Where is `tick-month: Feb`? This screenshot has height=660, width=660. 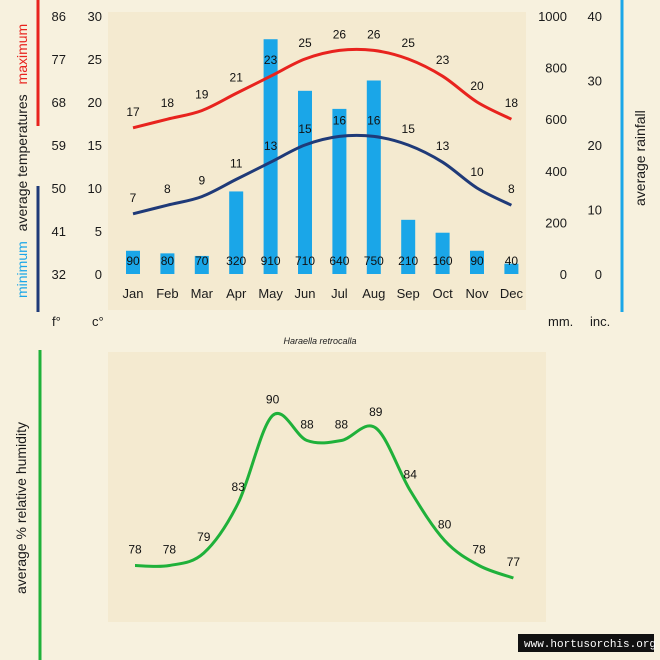
tick-month: Feb is located at coordinates (167, 293).